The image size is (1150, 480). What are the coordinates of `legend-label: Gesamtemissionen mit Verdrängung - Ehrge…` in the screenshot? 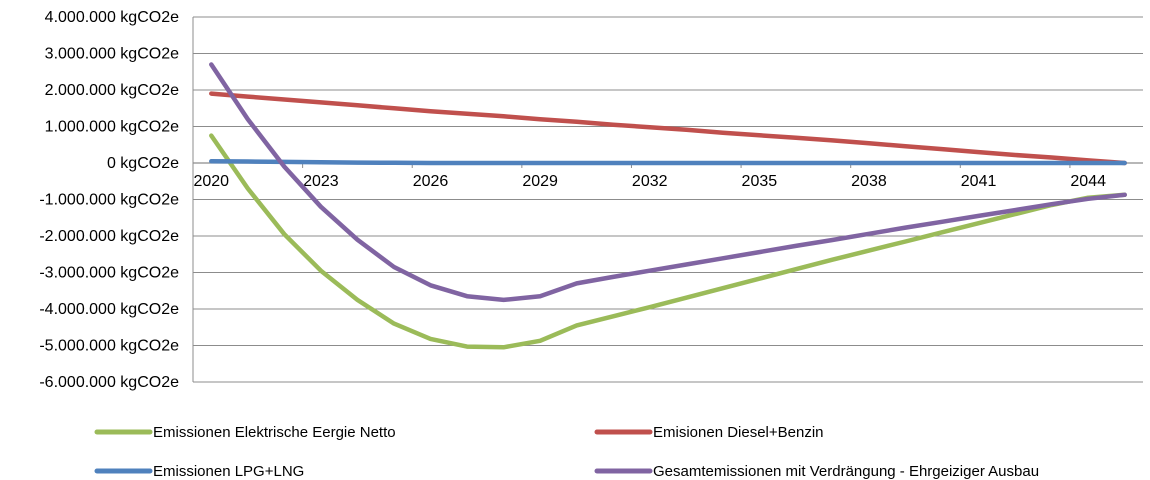 It's located at (846, 471).